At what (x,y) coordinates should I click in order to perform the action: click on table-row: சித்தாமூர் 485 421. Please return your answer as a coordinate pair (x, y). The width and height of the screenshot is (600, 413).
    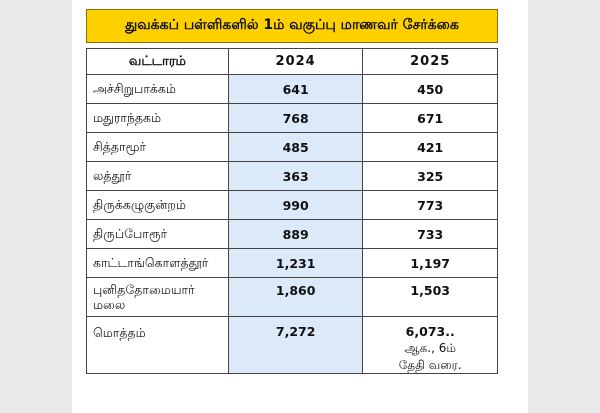
    Looking at the image, I should click on (292, 147).